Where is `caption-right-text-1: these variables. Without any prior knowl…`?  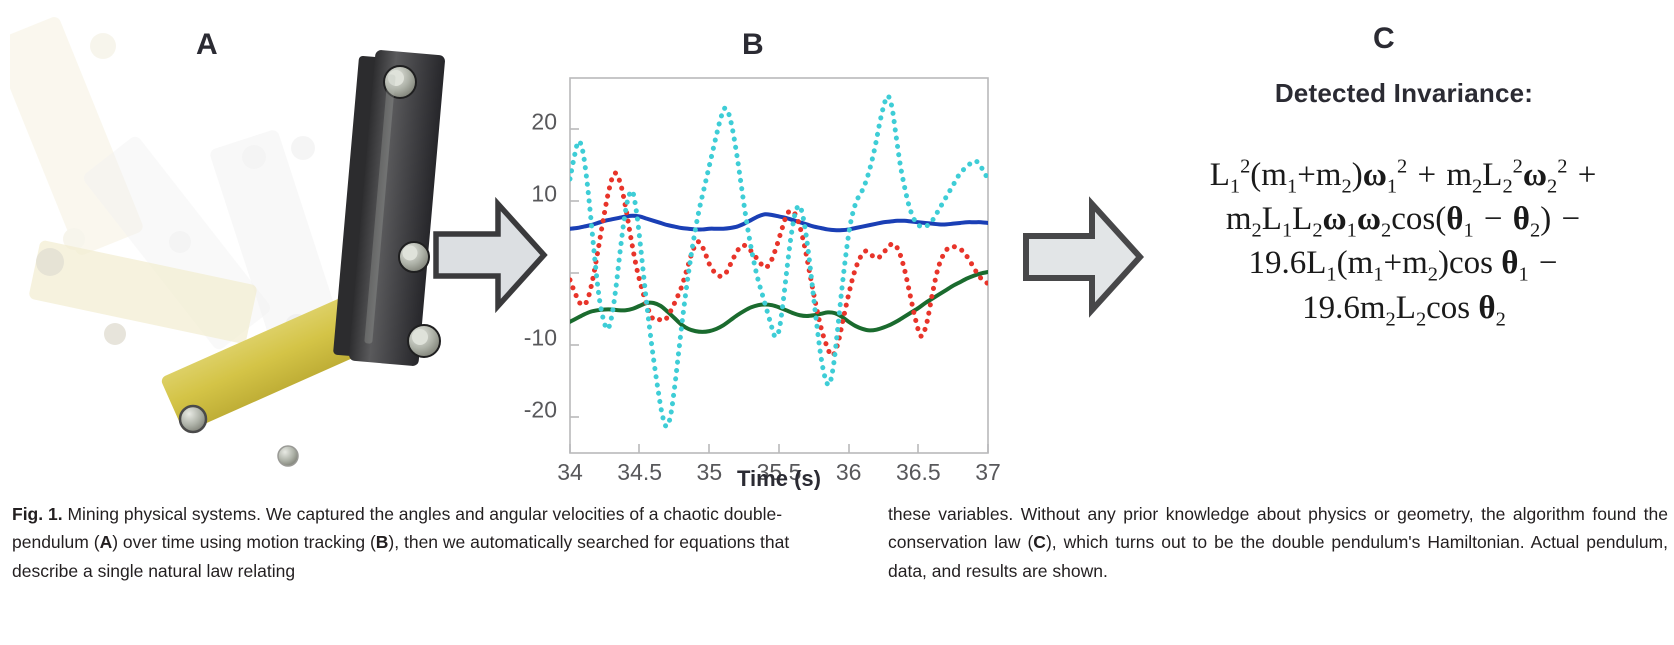 caption-right-text-1: these variables. Without any prior knowl… is located at coordinates (1278, 528).